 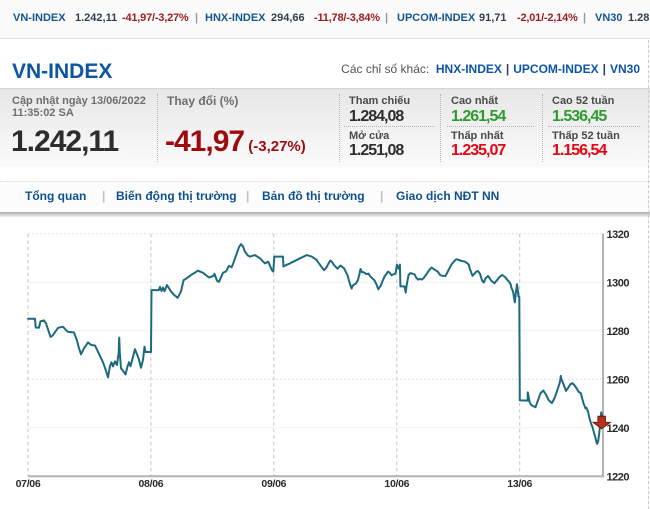 What do you see at coordinates (151, 484) in the screenshot?
I see `svg-text: 08/06` at bounding box center [151, 484].